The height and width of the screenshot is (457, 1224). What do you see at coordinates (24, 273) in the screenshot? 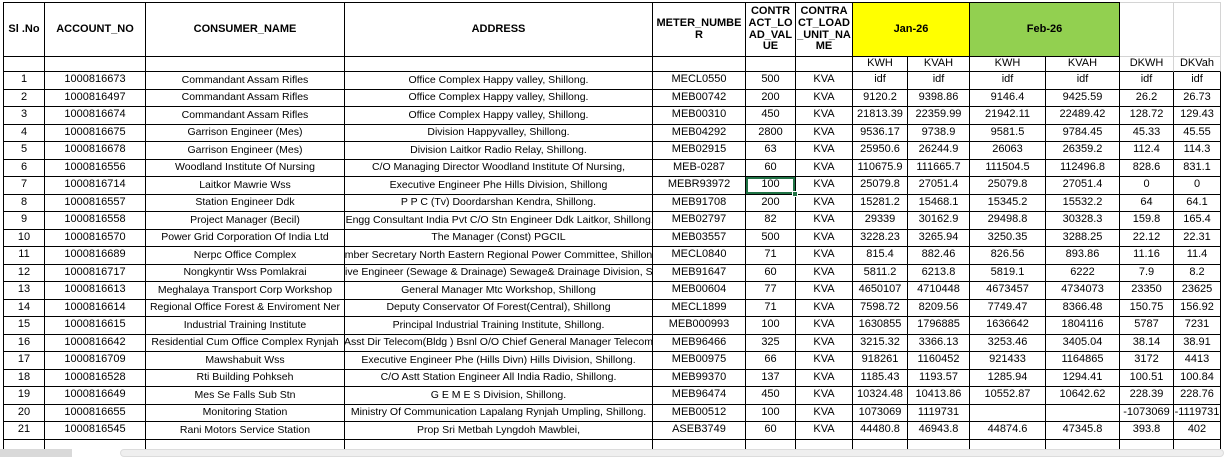
I see `cell-sl_no: 12` at bounding box center [24, 273].